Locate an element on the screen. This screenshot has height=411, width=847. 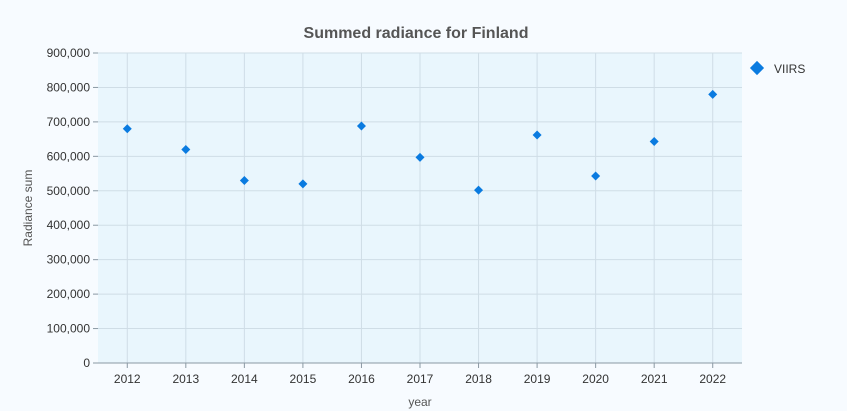
legend: VIIRS is located at coordinates (777, 68).